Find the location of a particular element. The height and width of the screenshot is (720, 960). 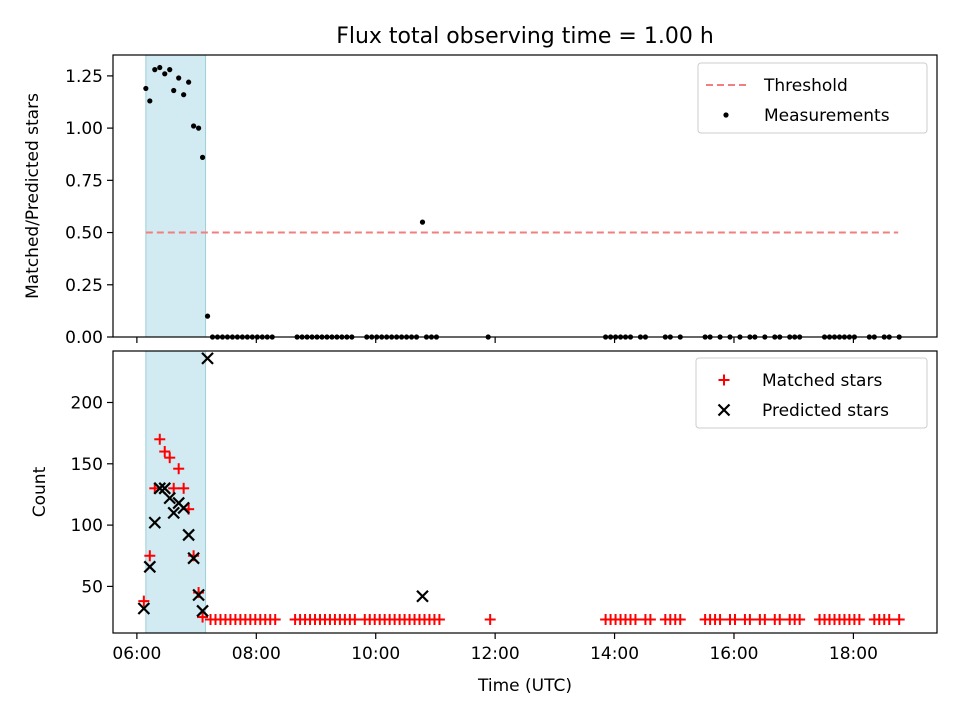

top-y-tick-label: 1.25 is located at coordinates (84, 77).